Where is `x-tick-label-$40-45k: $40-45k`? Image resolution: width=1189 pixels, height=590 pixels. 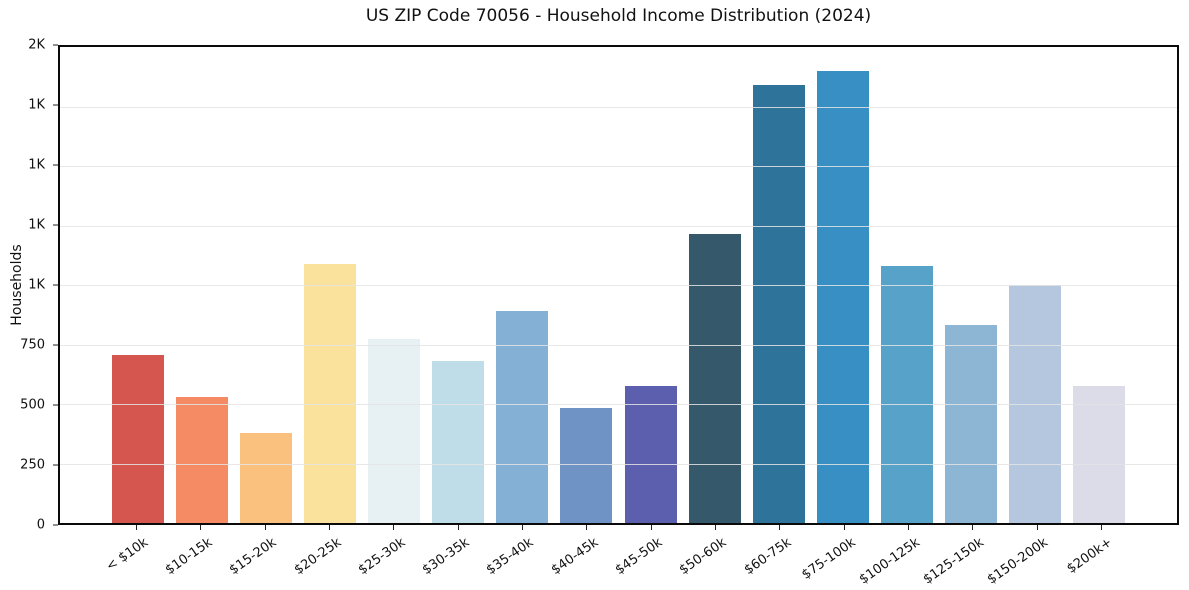
x-tick-label-$40-45k: $40-45k is located at coordinates (574, 557).